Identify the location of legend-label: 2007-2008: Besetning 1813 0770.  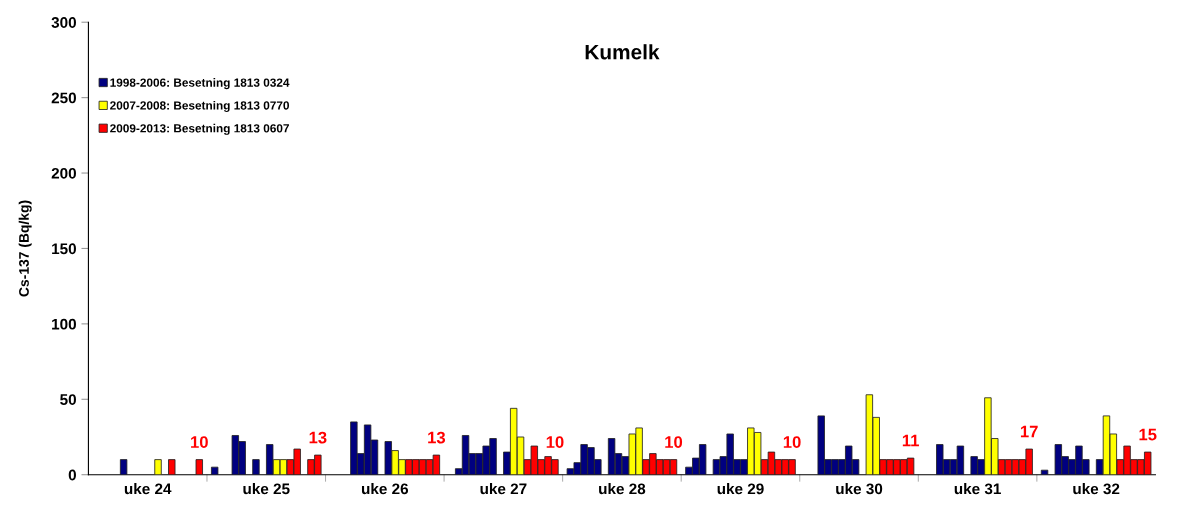
(200, 106).